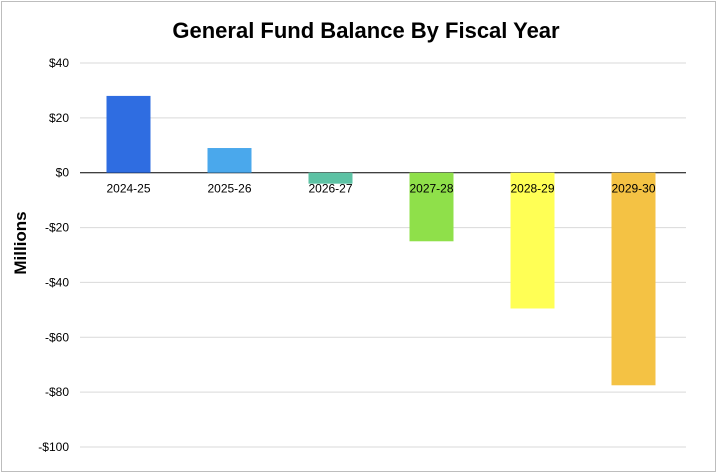 The image size is (719, 475). What do you see at coordinates (63, 173) in the screenshot?
I see `y-tick-label: $0` at bounding box center [63, 173].